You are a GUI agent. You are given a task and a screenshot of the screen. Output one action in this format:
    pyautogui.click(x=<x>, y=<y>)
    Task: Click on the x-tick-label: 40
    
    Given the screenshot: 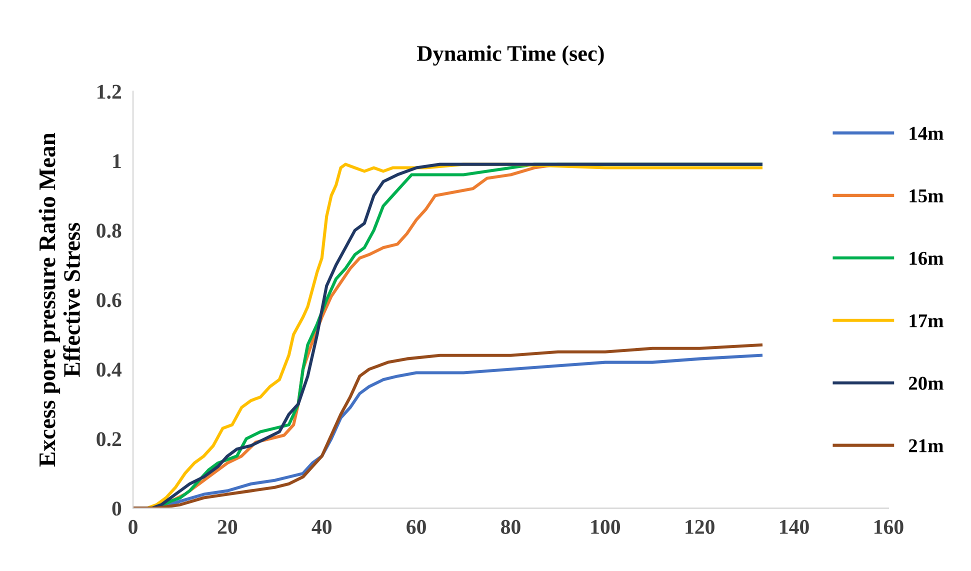 What is the action you would take?
    pyautogui.click(x=322, y=527)
    